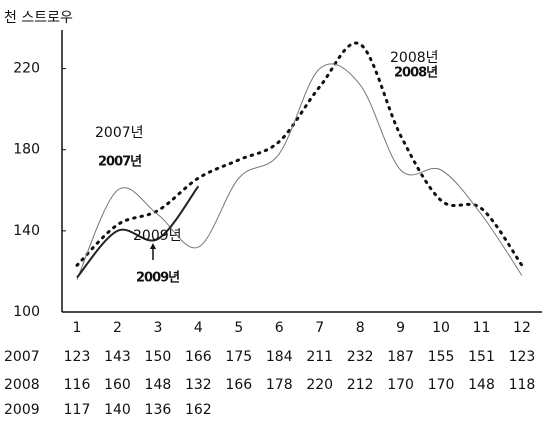 This screenshot has height=430, width=546. I want to click on x-tick-label: 12, so click(522, 328).